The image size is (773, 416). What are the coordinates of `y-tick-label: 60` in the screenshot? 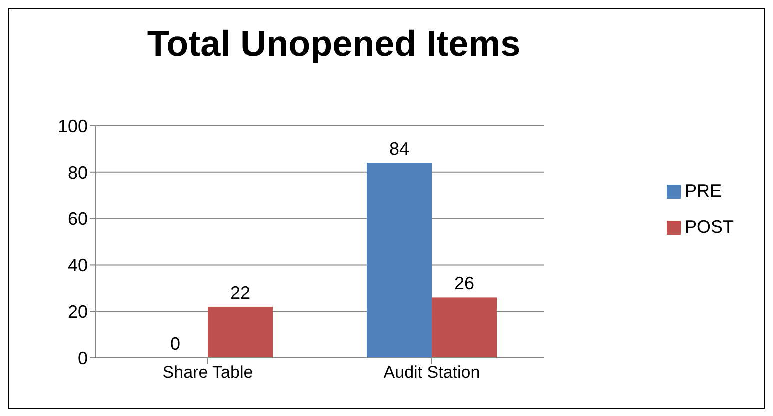 It's located at (78, 219).